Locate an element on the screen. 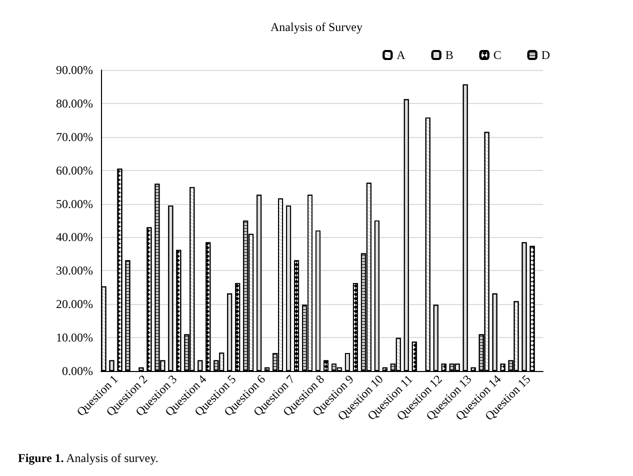 Image resolution: width=633 pixels, height=476 pixels. legend-label: C is located at coordinates (497, 55).